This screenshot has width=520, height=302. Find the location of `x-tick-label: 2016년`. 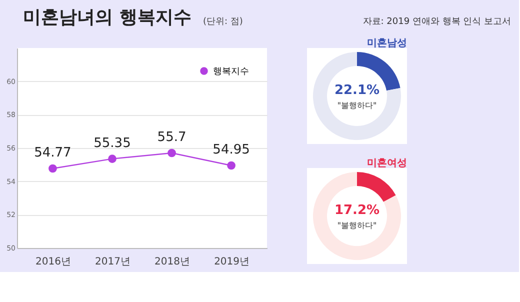

x-tick-label: 2016년 is located at coordinates (53, 262).